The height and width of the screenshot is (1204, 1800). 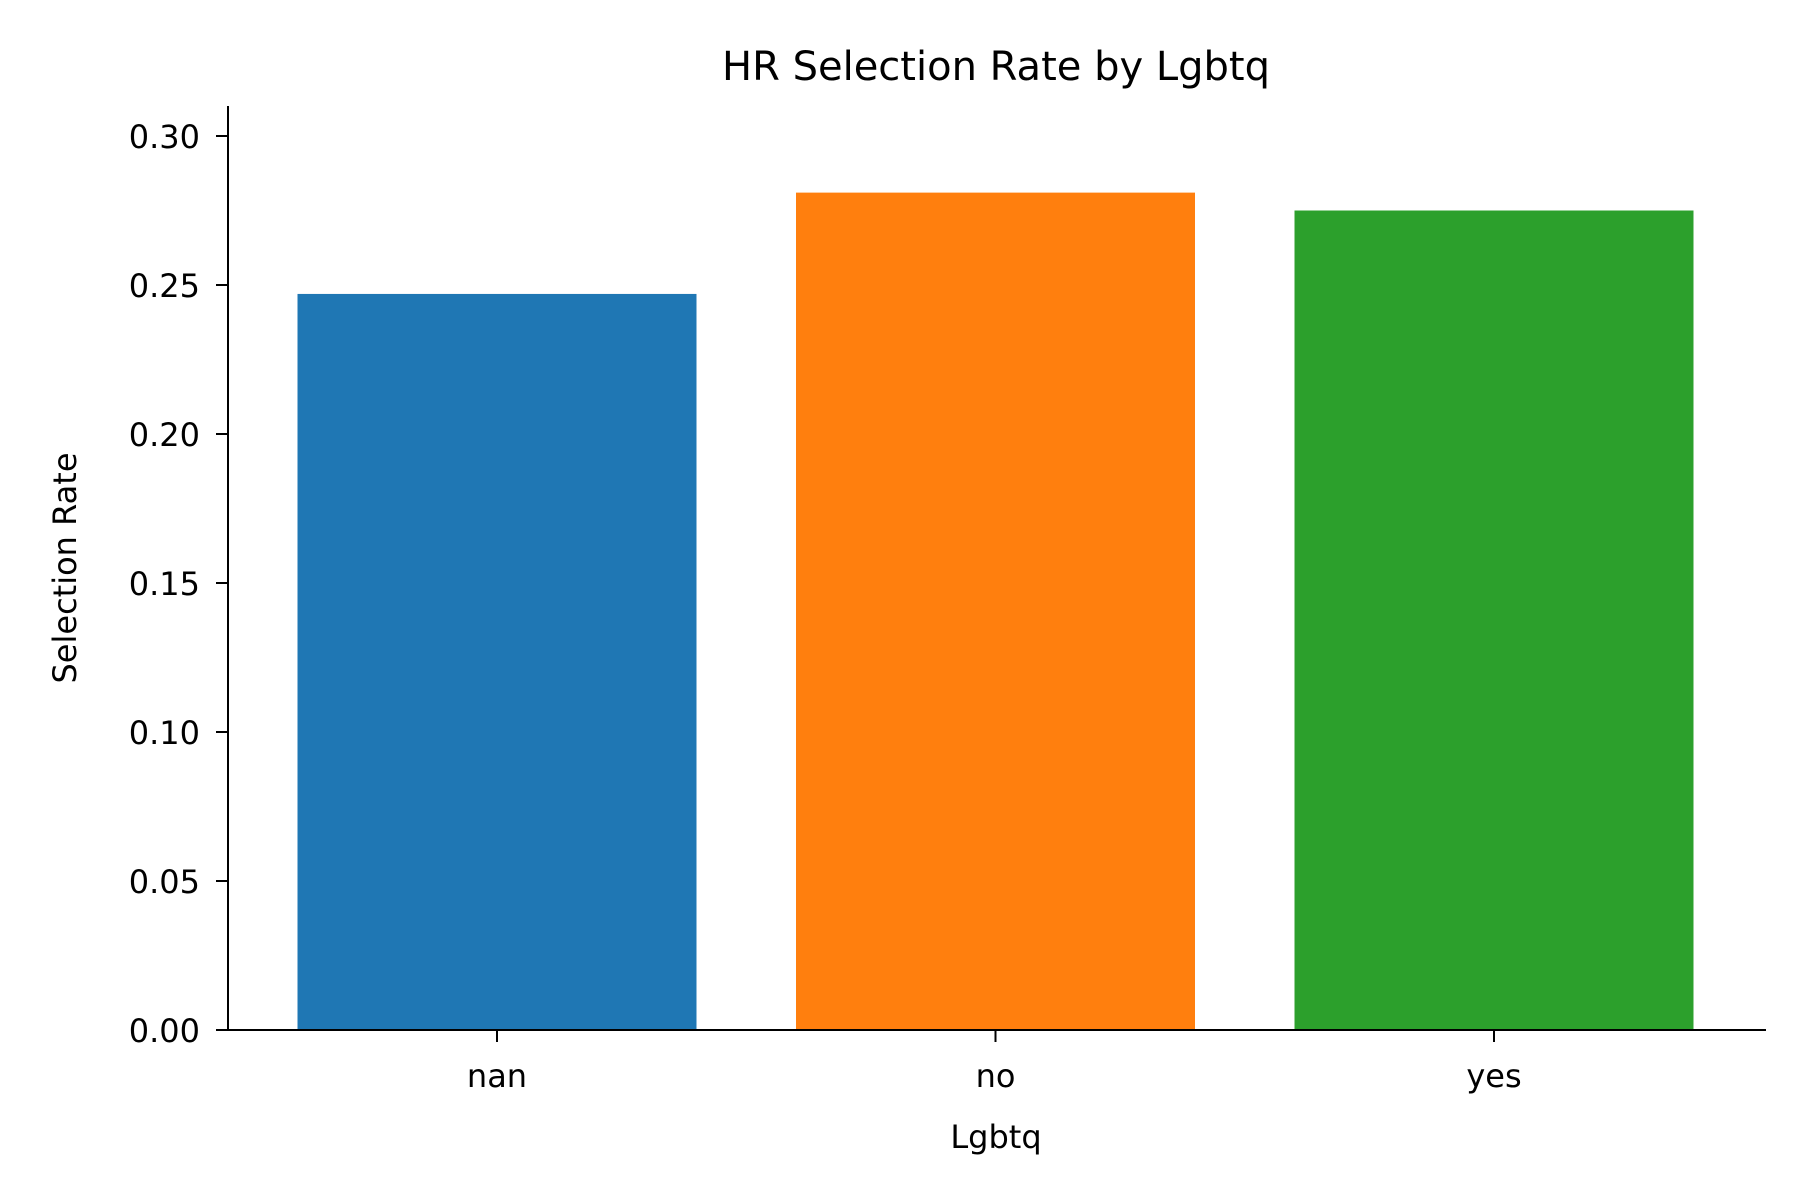 What do you see at coordinates (164, 435) in the screenshot?
I see `y-tick-label: 0.20` at bounding box center [164, 435].